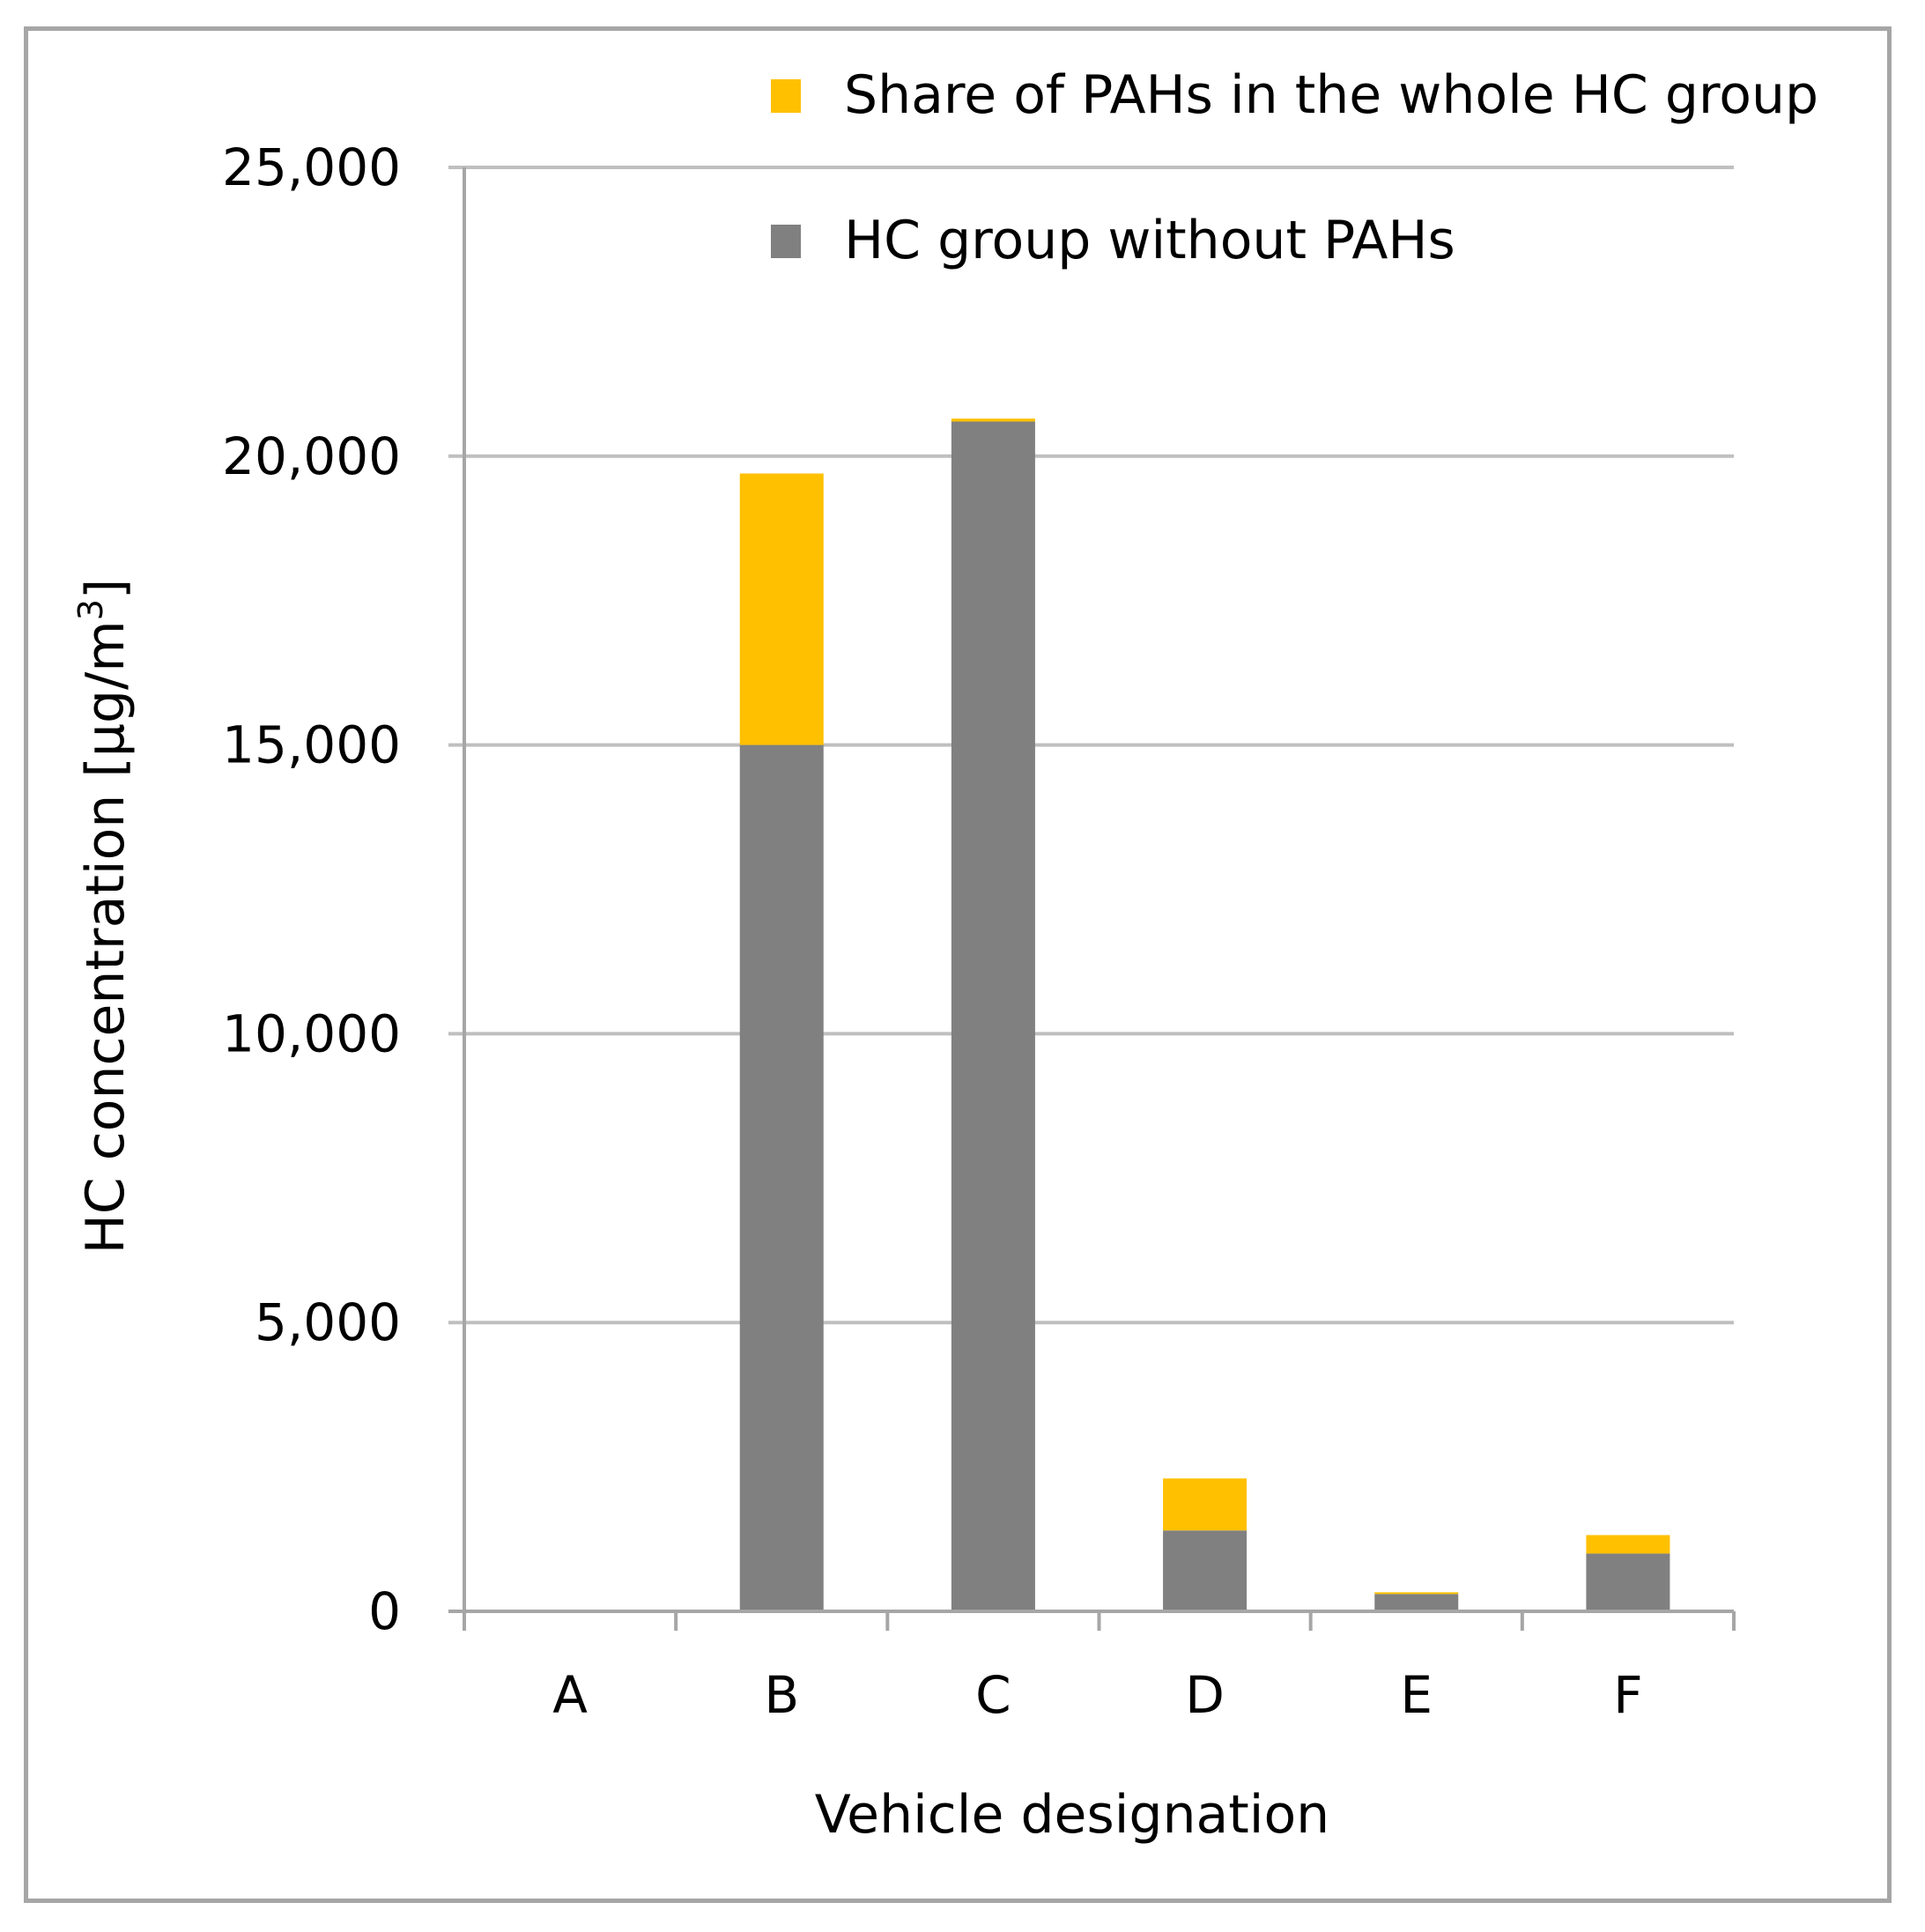 This screenshot has width=1925, height=1932. Describe the element at coordinates (786, 96) in the screenshot. I see `legend-swatch-pahs-share` at that location.